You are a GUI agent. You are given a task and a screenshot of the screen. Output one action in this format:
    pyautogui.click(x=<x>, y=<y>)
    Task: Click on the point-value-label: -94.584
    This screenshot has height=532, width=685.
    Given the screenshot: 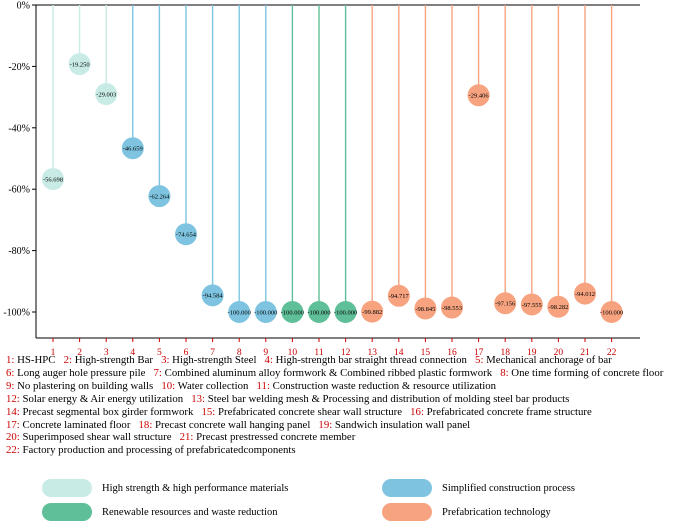 What is the action you would take?
    pyautogui.click(x=213, y=296)
    